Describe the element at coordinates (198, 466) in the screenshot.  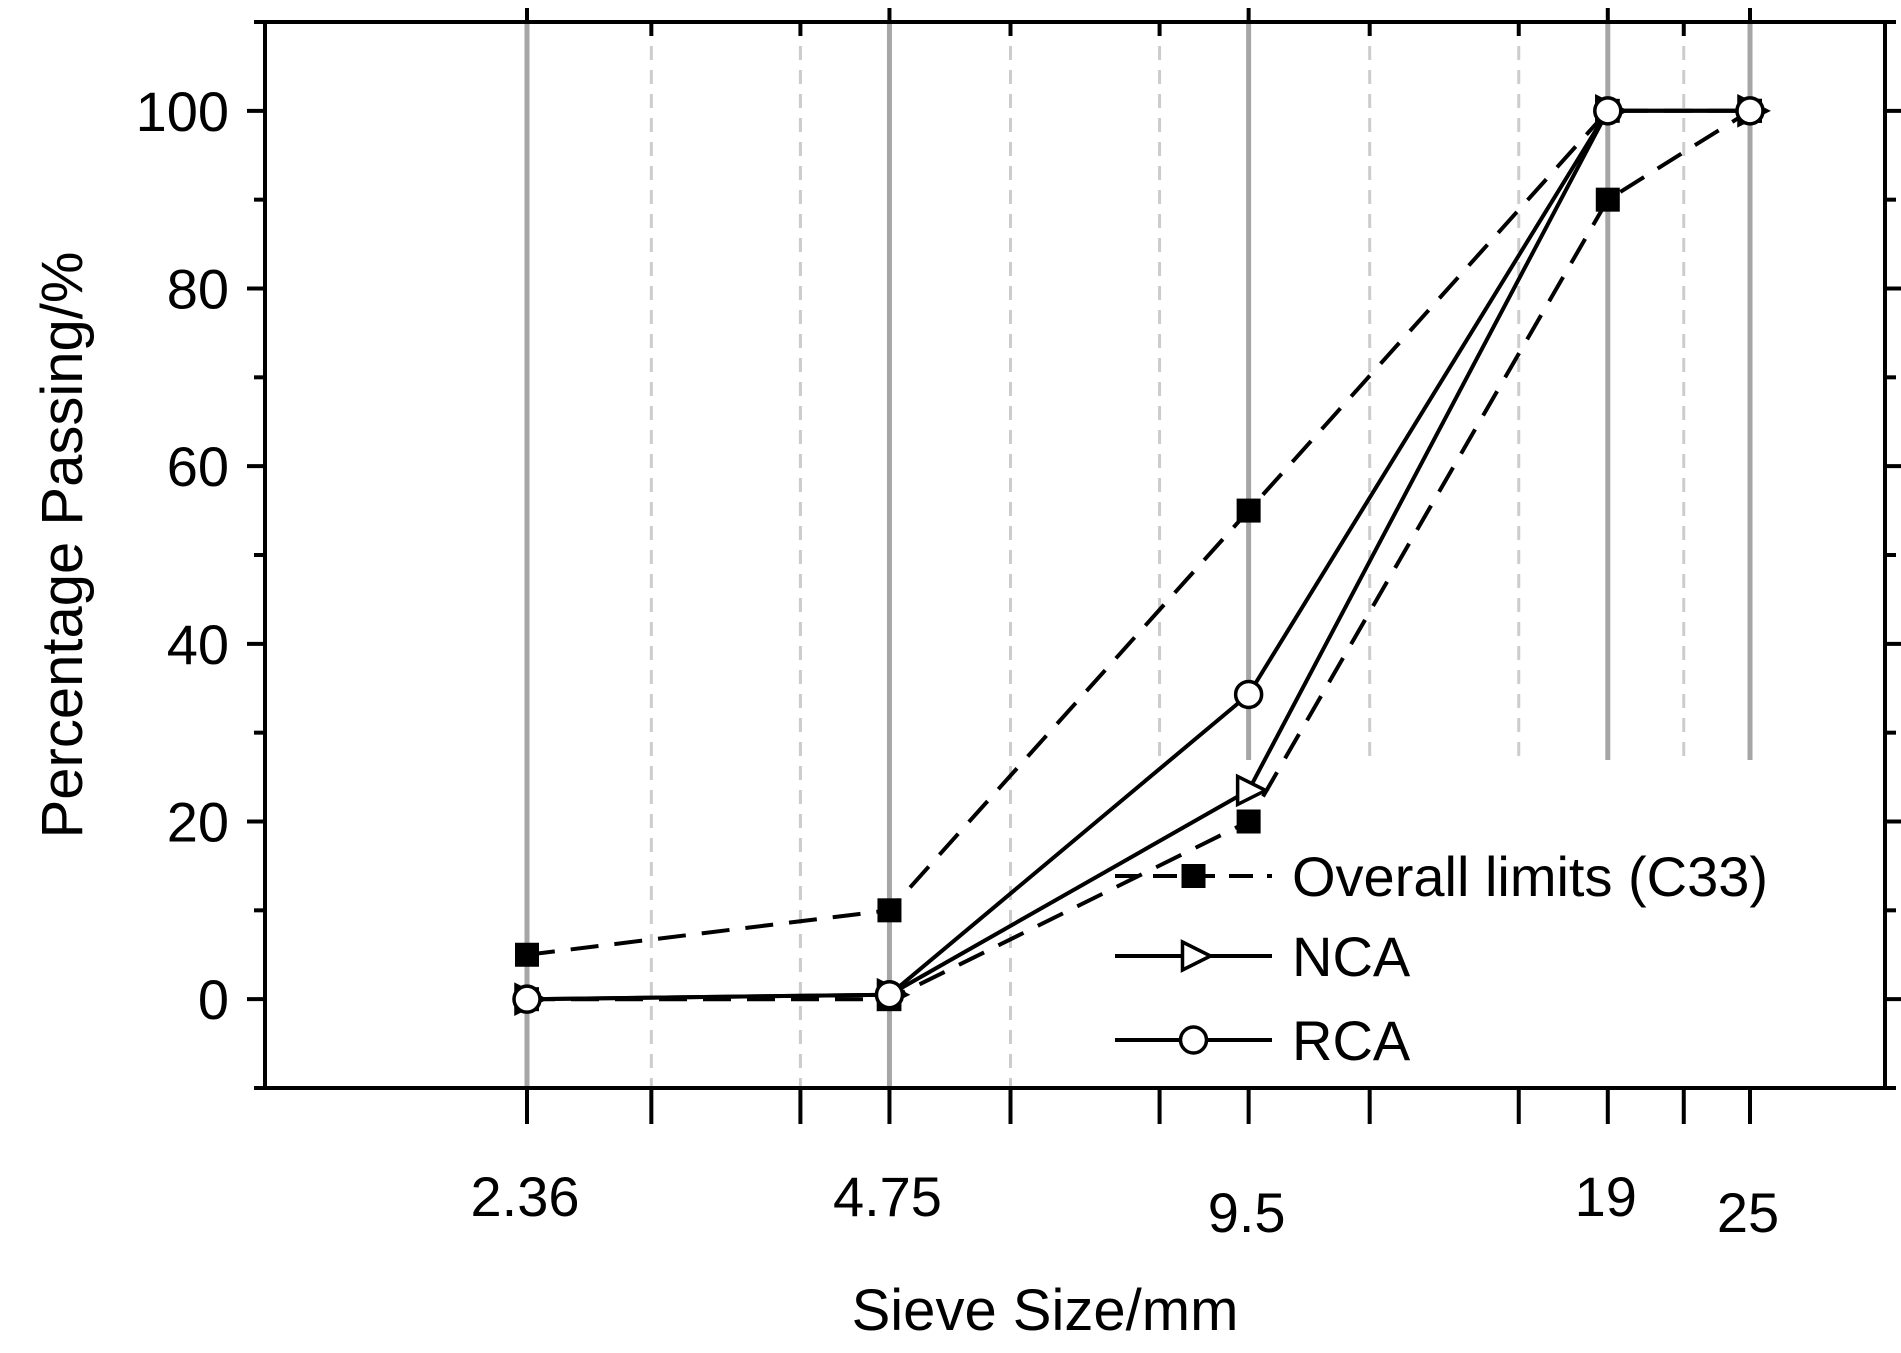
I see `y-tick-label: 60` at that location.